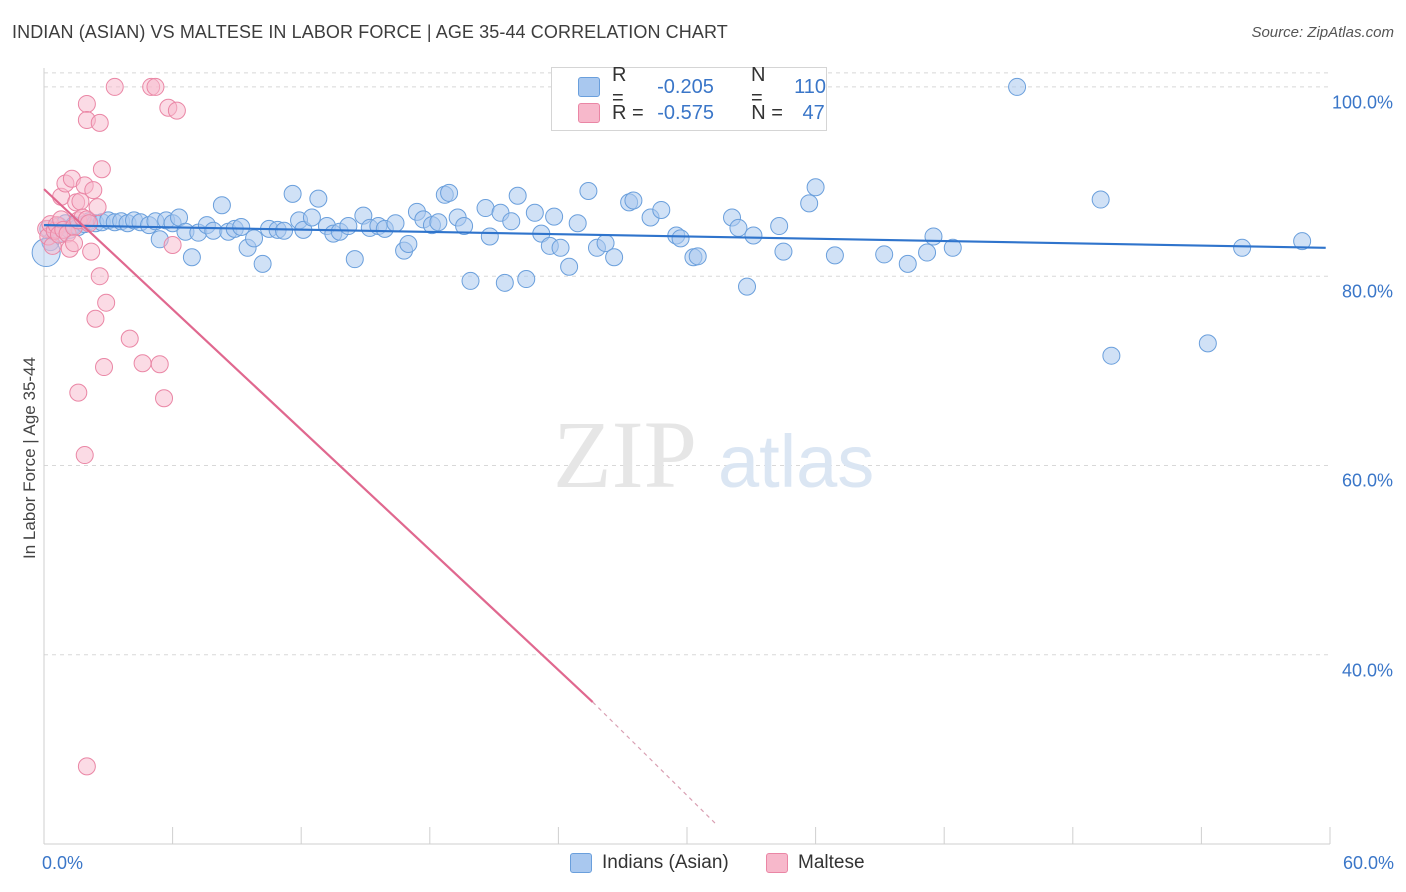 The height and width of the screenshot is (892, 1406). I want to click on watermark-atlas: atlas, so click(796, 461).